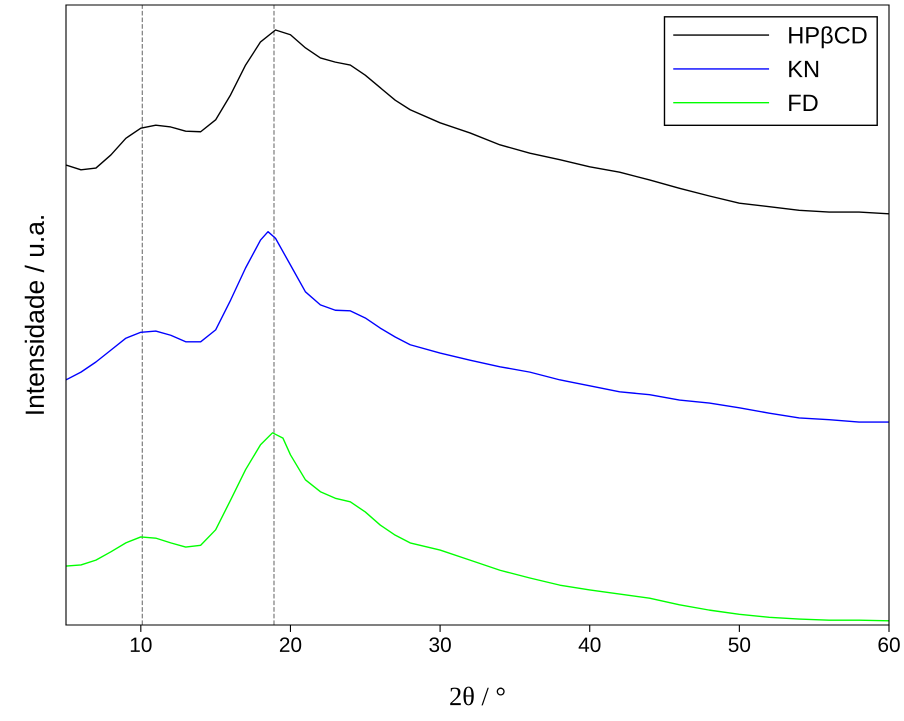  I want to click on x-tick-label: 30, so click(440, 644).